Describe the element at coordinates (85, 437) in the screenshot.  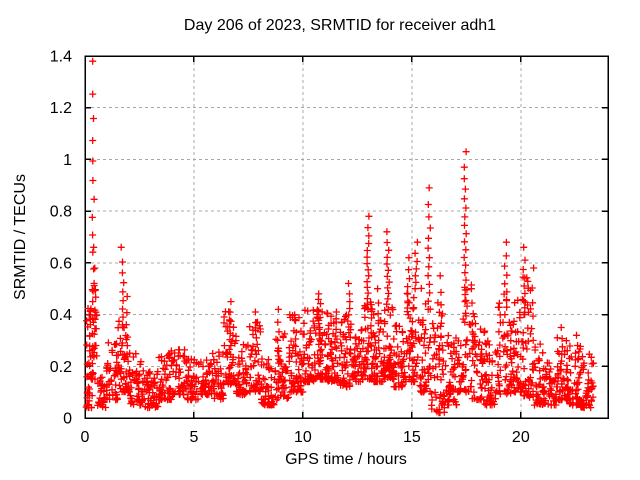
I see `x-tick-label: 0` at that location.